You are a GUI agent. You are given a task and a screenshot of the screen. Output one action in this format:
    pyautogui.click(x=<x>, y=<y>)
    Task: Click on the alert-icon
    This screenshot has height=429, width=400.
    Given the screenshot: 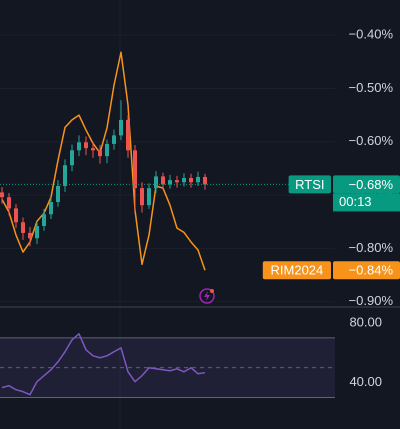 What is the action you would take?
    pyautogui.click(x=207, y=296)
    